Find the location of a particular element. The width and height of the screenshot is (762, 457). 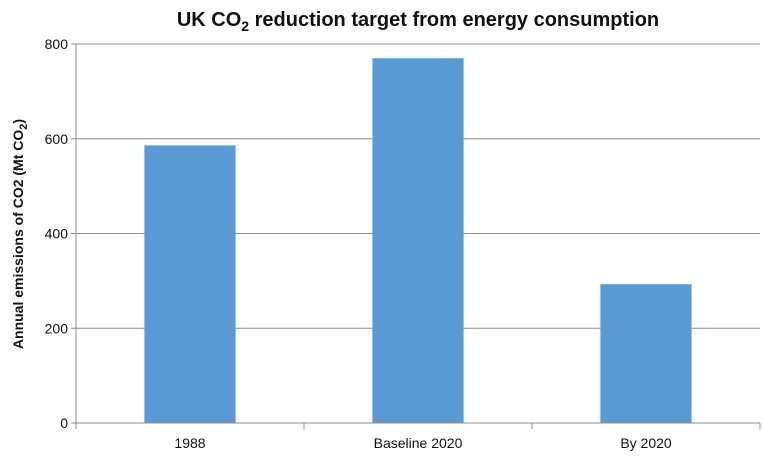

y-tick-label: 0 is located at coordinates (64, 423).